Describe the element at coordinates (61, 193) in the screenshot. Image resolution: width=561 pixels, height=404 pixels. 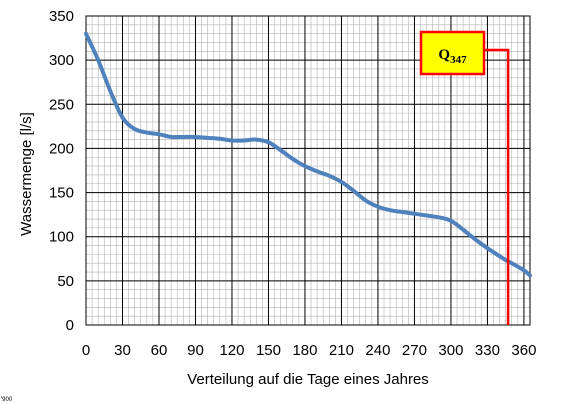
I see `y-tick-label: 150` at that location.